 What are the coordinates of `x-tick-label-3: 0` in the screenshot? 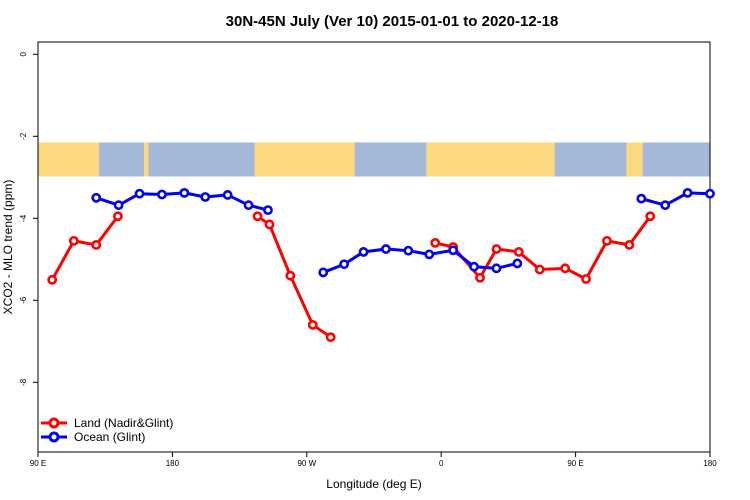 It's located at (441, 463).